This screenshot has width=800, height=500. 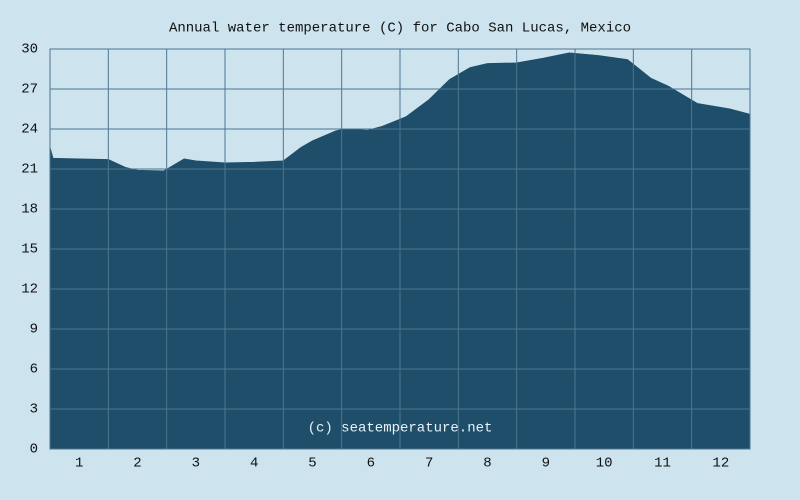 What do you see at coordinates (29, 90) in the screenshot?
I see `y-tick-label: 27` at bounding box center [29, 90].